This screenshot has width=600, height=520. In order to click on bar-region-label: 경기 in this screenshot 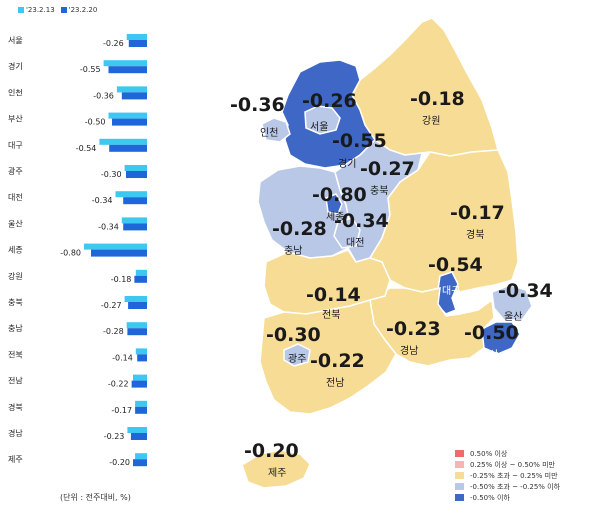, I will do `click(15, 66)`.